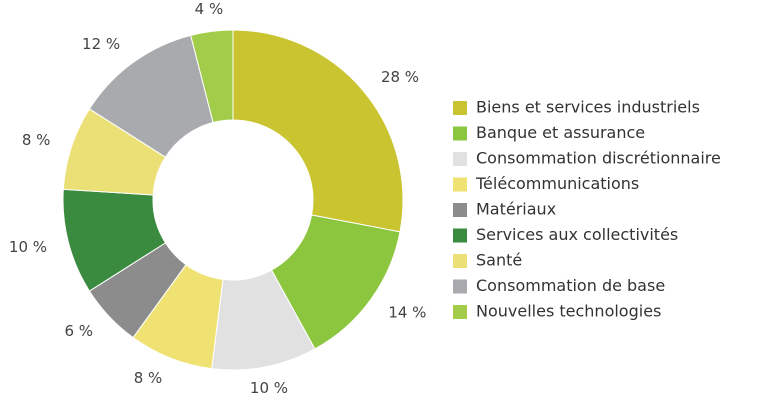 The image size is (766, 405). What do you see at coordinates (570, 285) in the screenshot?
I see `legend-label: Consommation de base` at bounding box center [570, 285].